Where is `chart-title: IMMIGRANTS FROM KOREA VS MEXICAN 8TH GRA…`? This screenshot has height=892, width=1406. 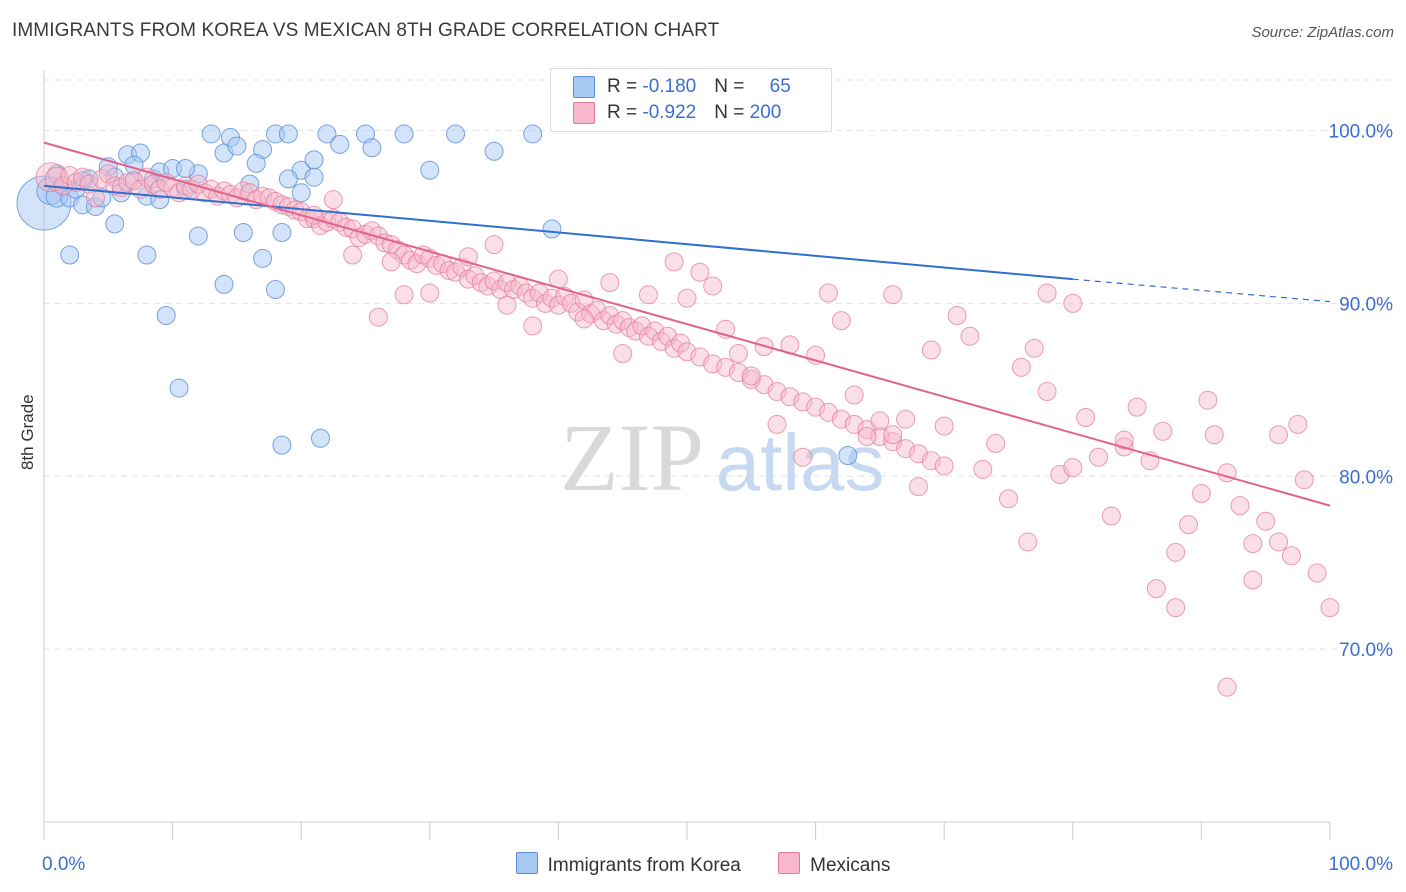
chart-title: IMMIGRANTS FROM KOREA VS MEXICAN 8TH GRA… is located at coordinates (366, 30).